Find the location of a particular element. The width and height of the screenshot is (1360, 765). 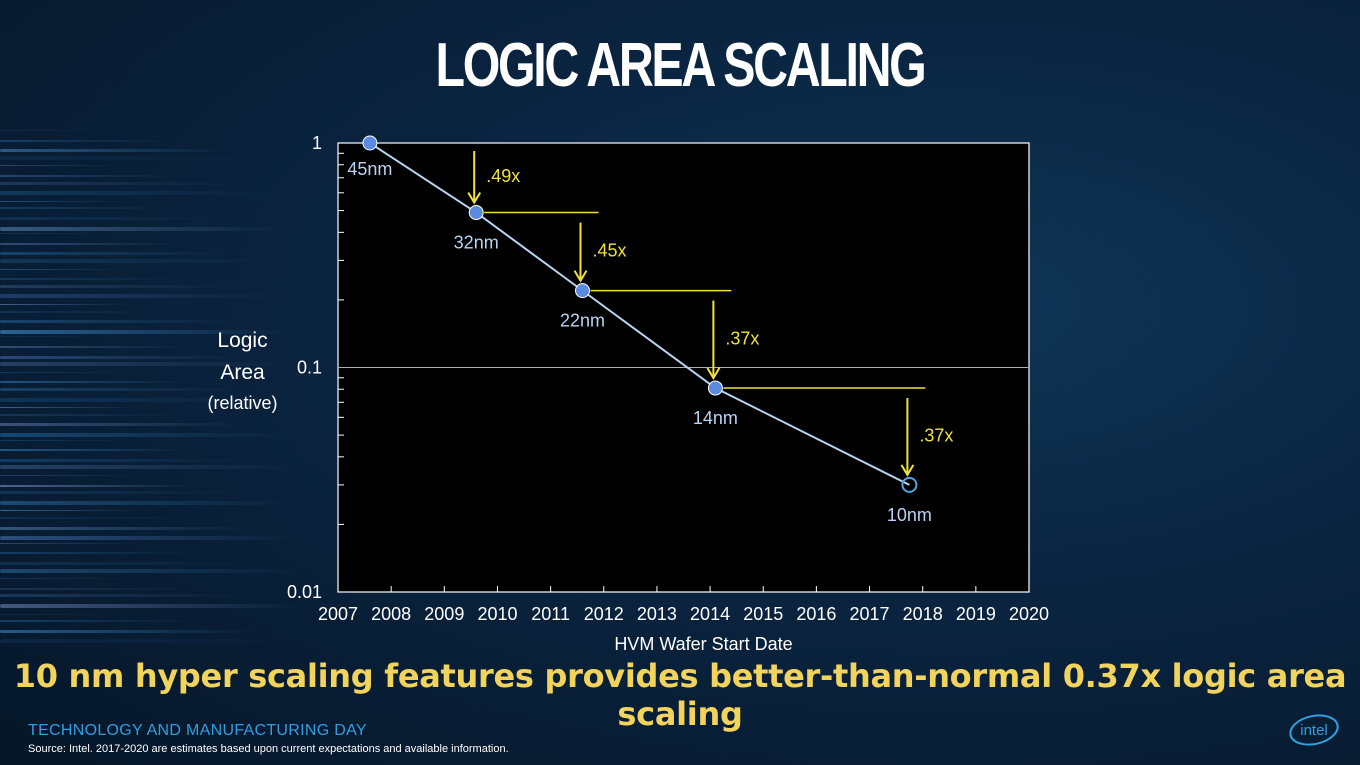

x-tick-label: 2013 is located at coordinates (657, 614).